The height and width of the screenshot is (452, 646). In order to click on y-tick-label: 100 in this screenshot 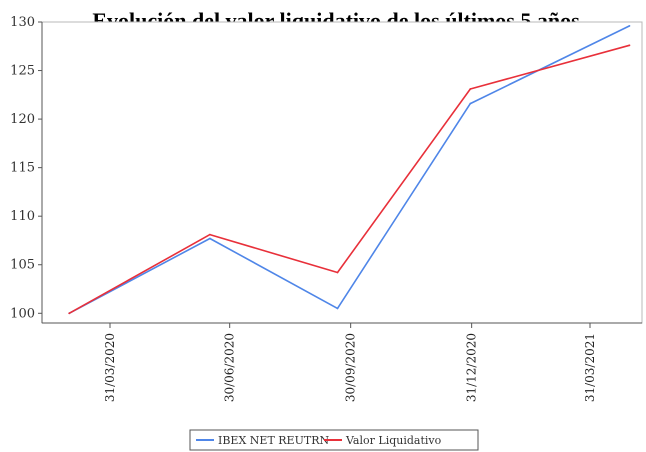, I will do `click(22, 313)`.